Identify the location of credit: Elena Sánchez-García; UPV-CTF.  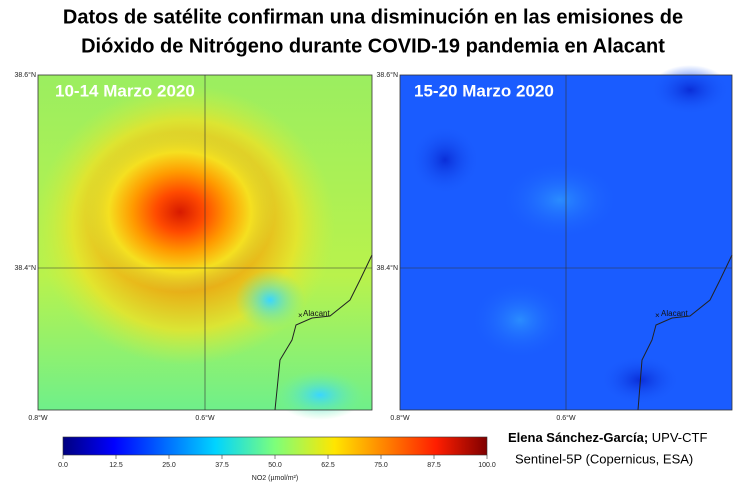
(607, 437).